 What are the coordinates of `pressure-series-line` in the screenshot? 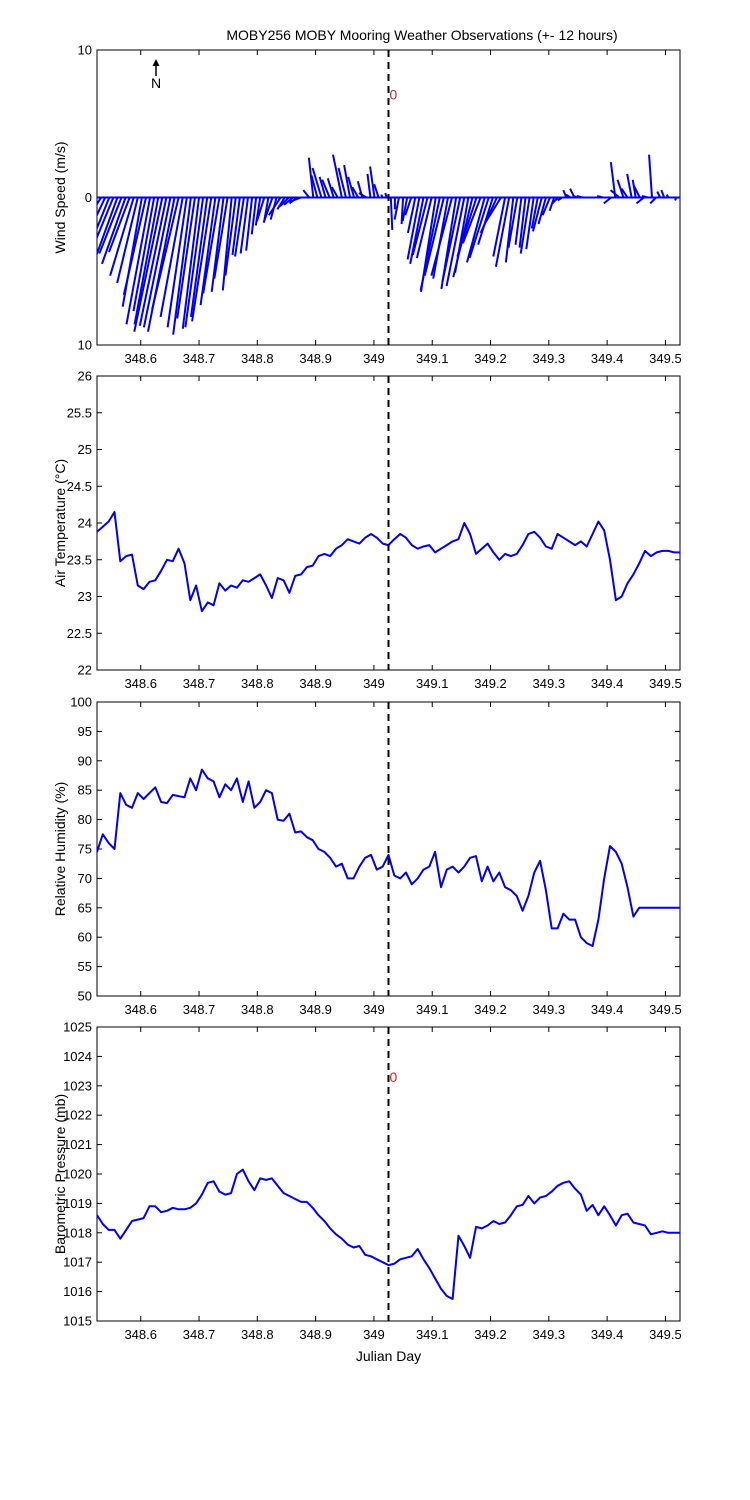 It's located at (388, 1234).